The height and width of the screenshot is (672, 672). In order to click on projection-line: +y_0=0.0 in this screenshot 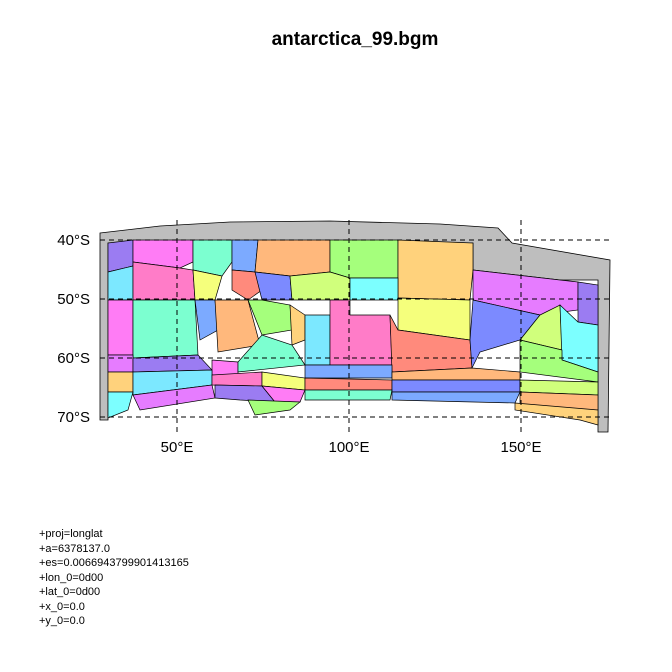, I will do `click(62, 621)`.